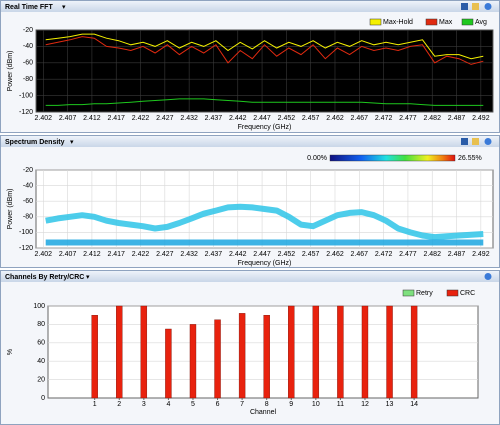  Describe the element at coordinates (95, 404) in the screenshot. I see `x-tick-label: 1` at that location.